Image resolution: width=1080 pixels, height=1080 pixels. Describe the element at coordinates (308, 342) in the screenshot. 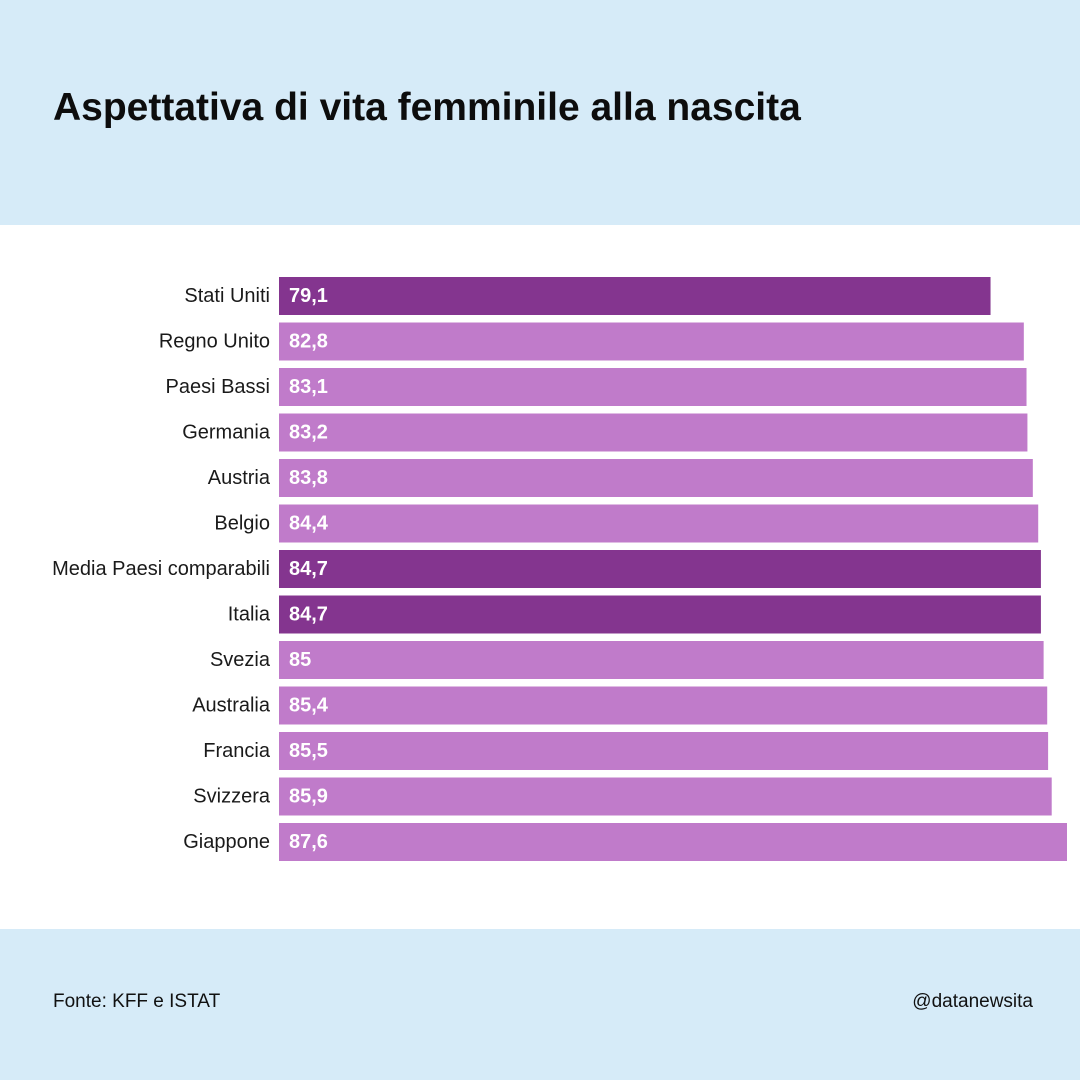

I see `bar-value-label: 82,8` at that location.